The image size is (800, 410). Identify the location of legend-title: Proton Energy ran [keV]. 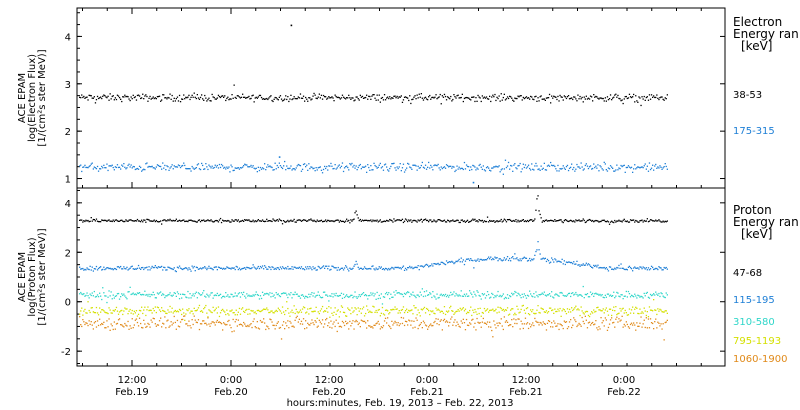
(766, 222).